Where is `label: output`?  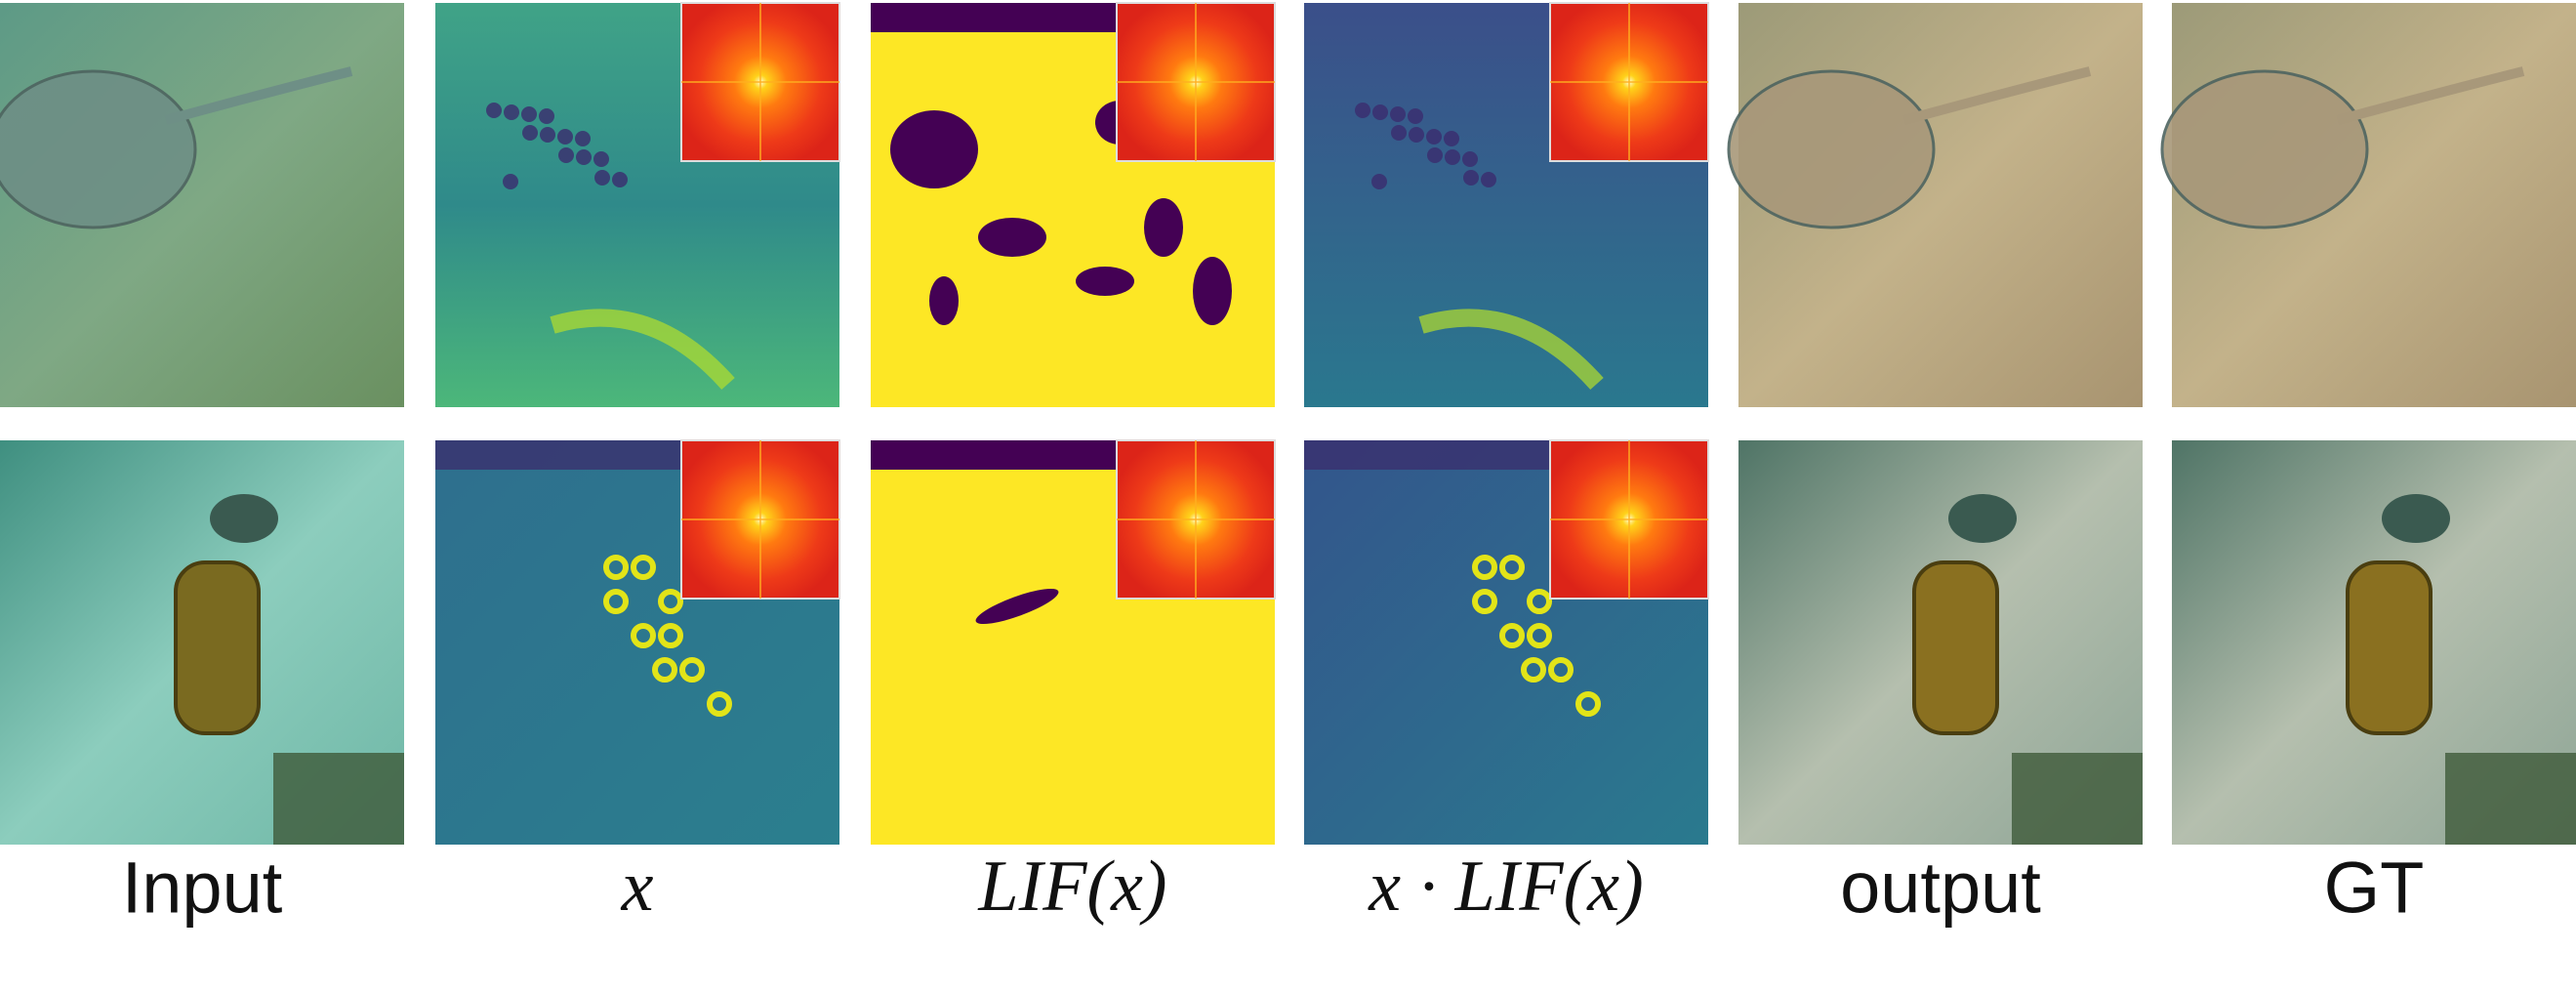 label: output is located at coordinates (1940, 888).